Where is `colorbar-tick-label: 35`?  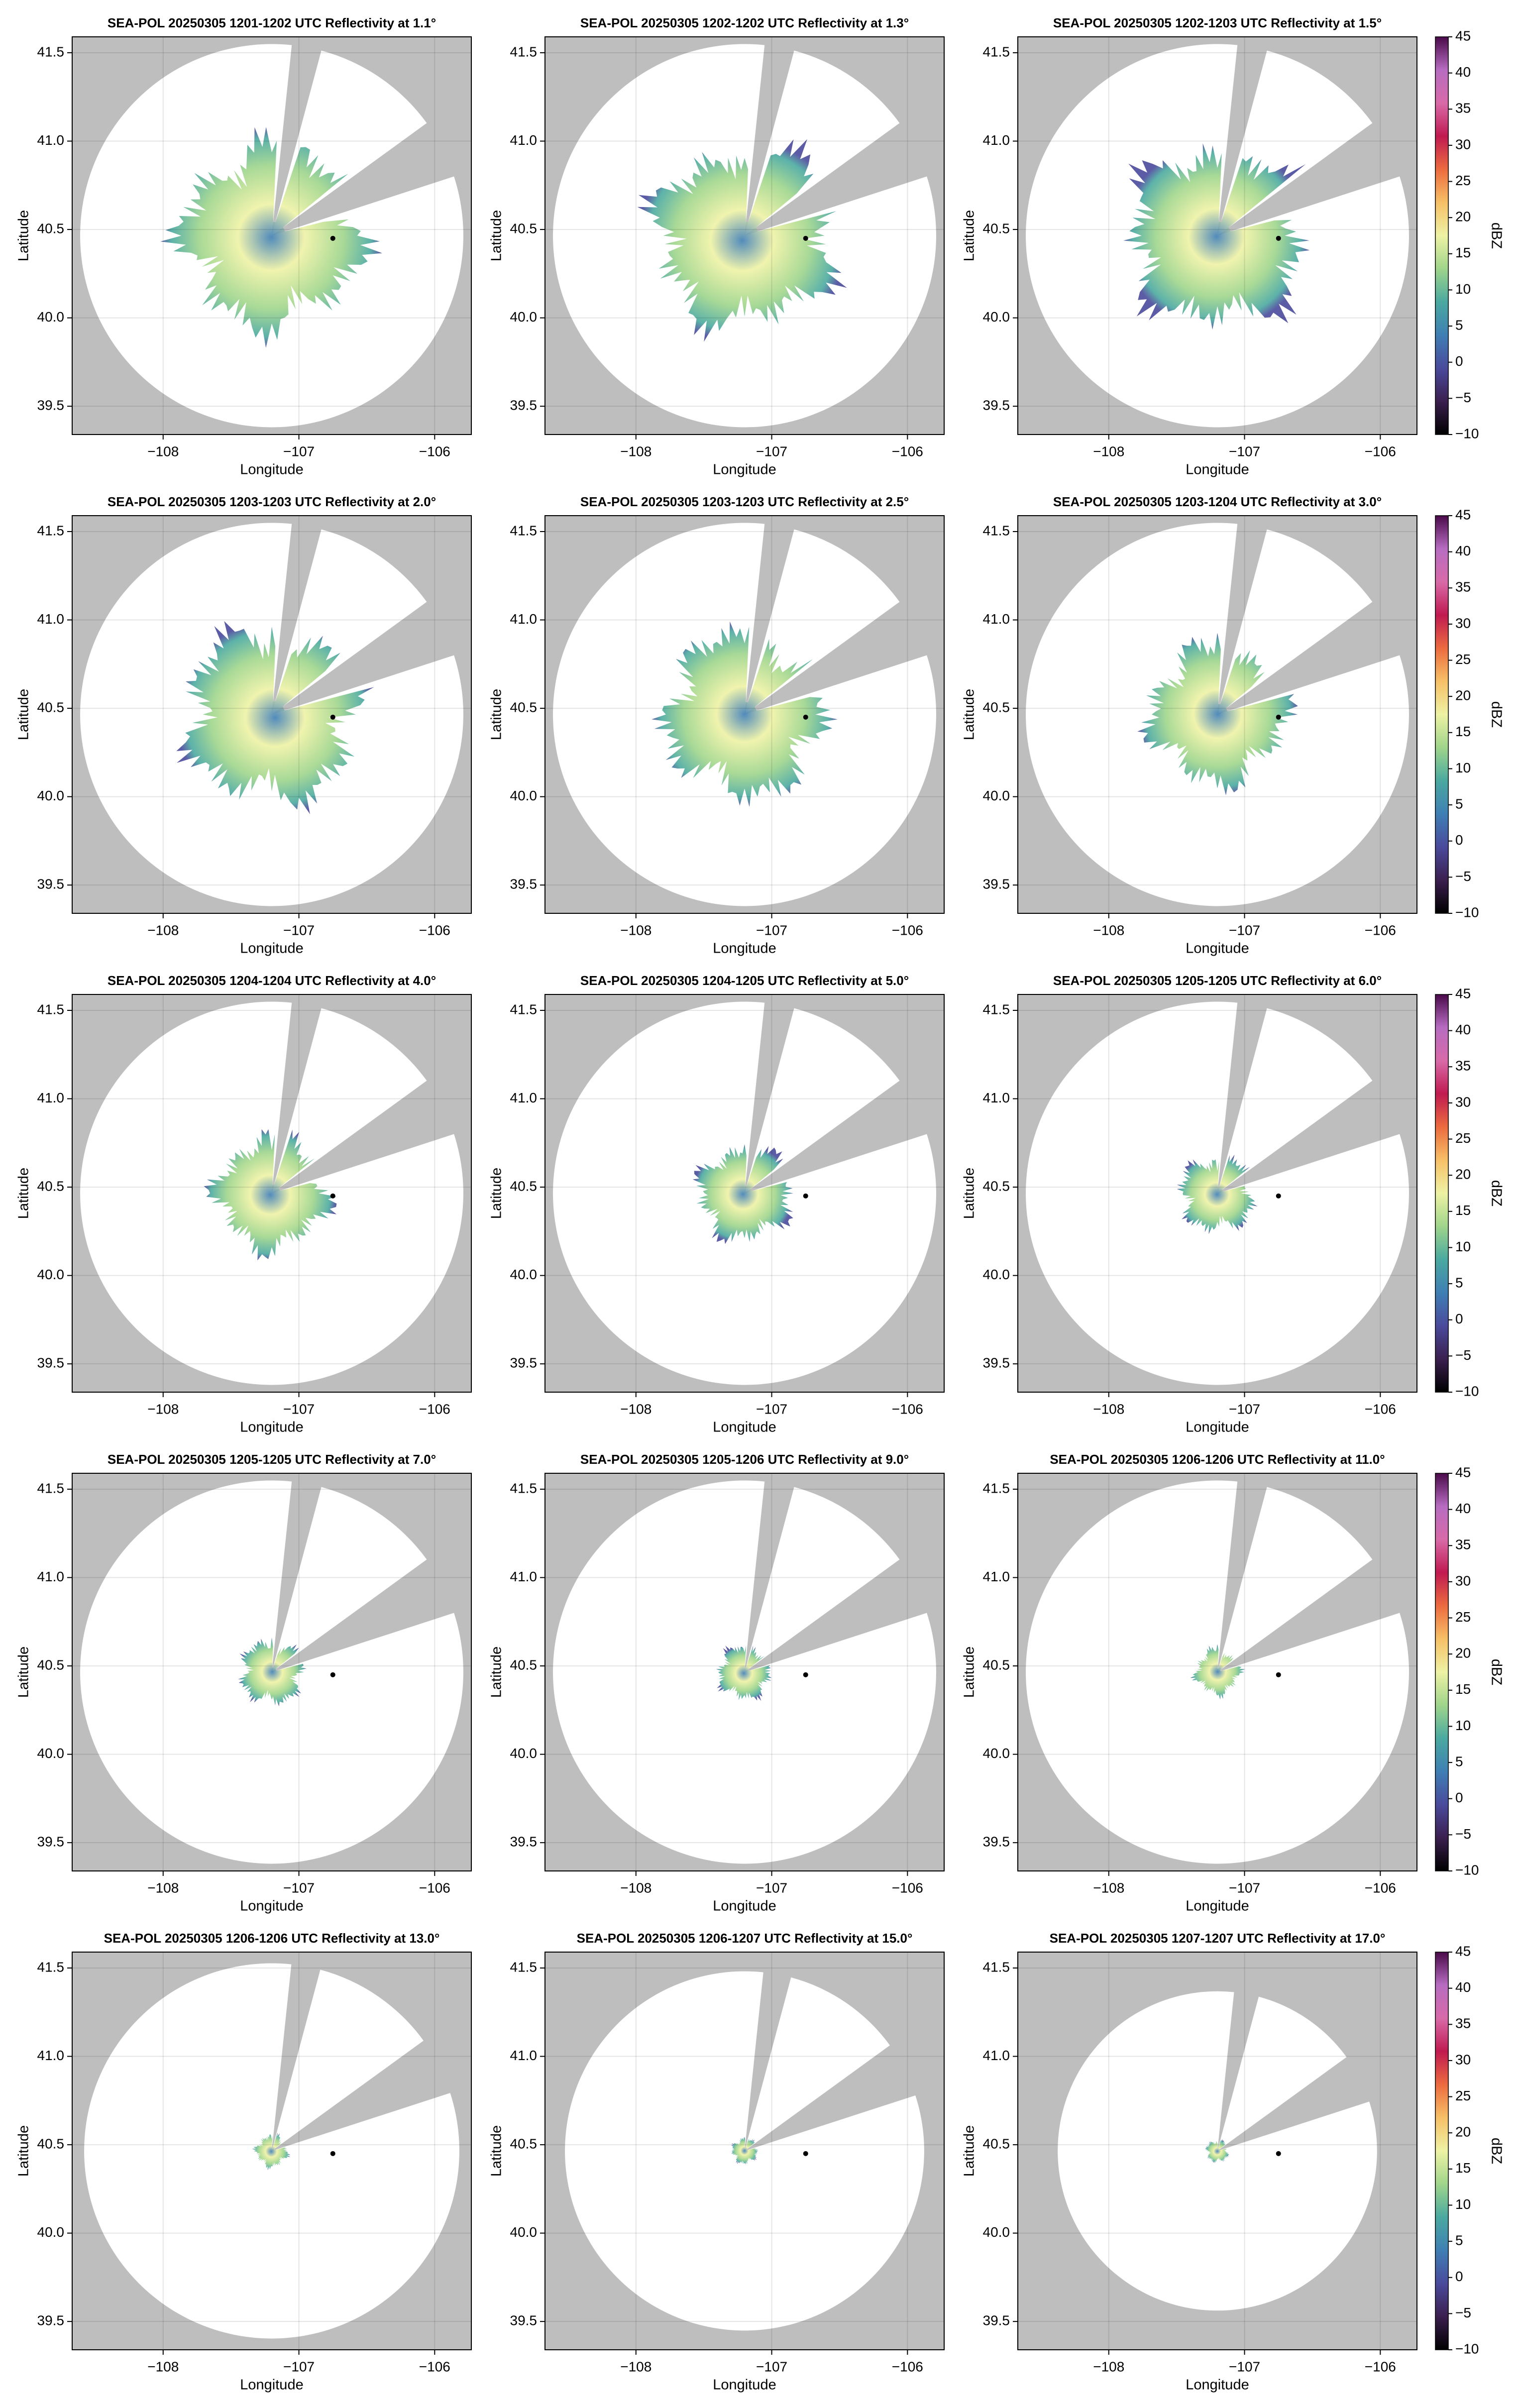
colorbar-tick-label: 35 is located at coordinates (1463, 587).